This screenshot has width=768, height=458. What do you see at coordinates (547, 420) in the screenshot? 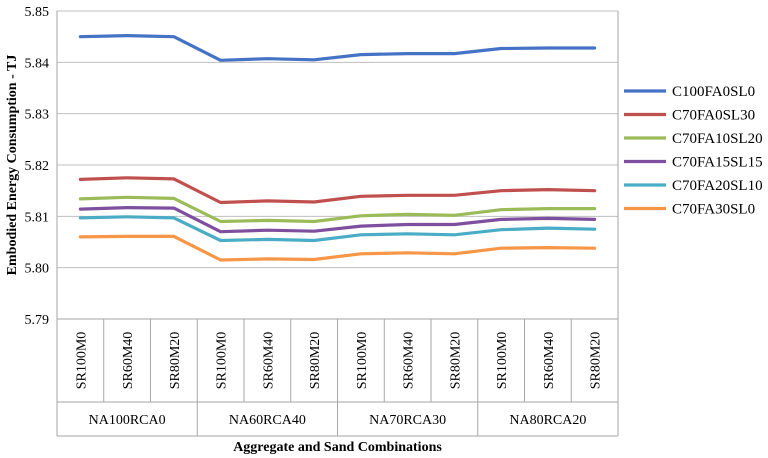
I see `group-label: NA80RCA20` at bounding box center [547, 420].